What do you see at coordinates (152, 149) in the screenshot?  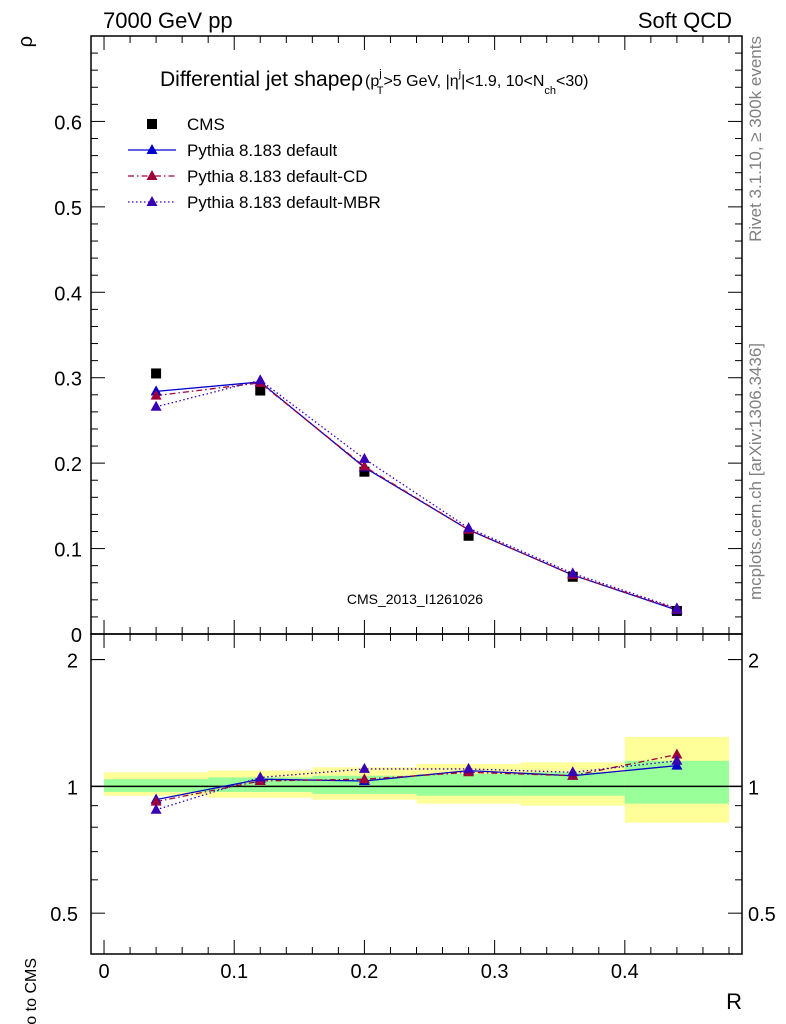 I see `legend-marker-default` at bounding box center [152, 149].